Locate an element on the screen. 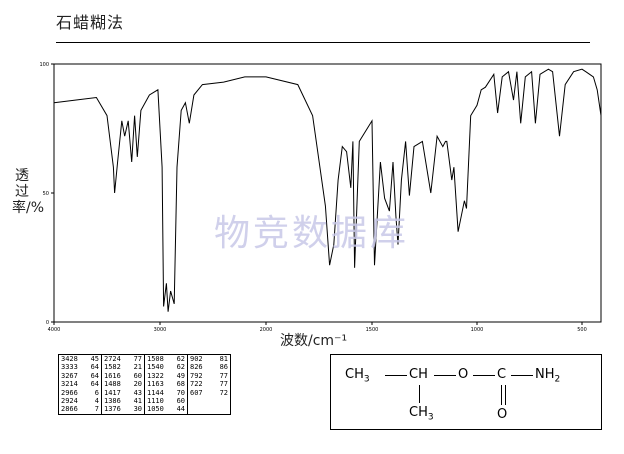 The image size is (624, 454). peak-row: 3267 64 1616 60 1322 49 792 77 is located at coordinates (145, 376).